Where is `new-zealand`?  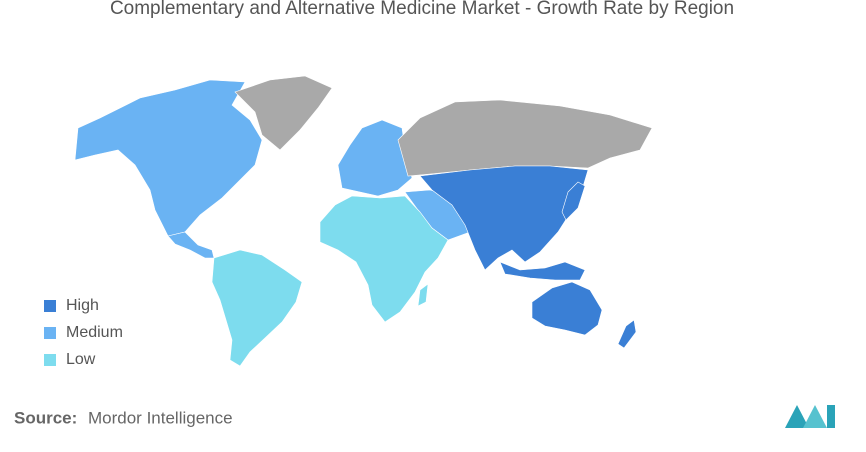
new-zealand is located at coordinates (627, 334).